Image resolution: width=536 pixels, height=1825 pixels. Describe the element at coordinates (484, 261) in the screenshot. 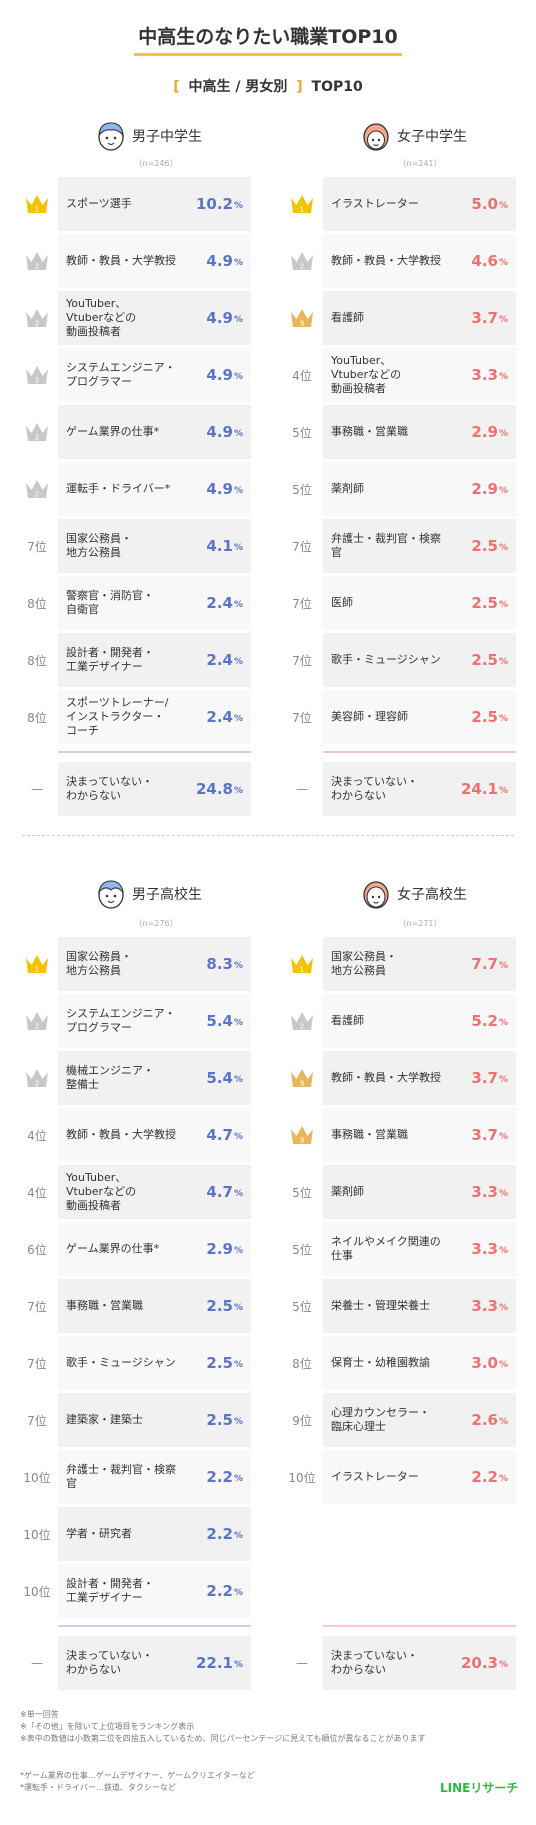

I see `value-number: 4.6` at that location.